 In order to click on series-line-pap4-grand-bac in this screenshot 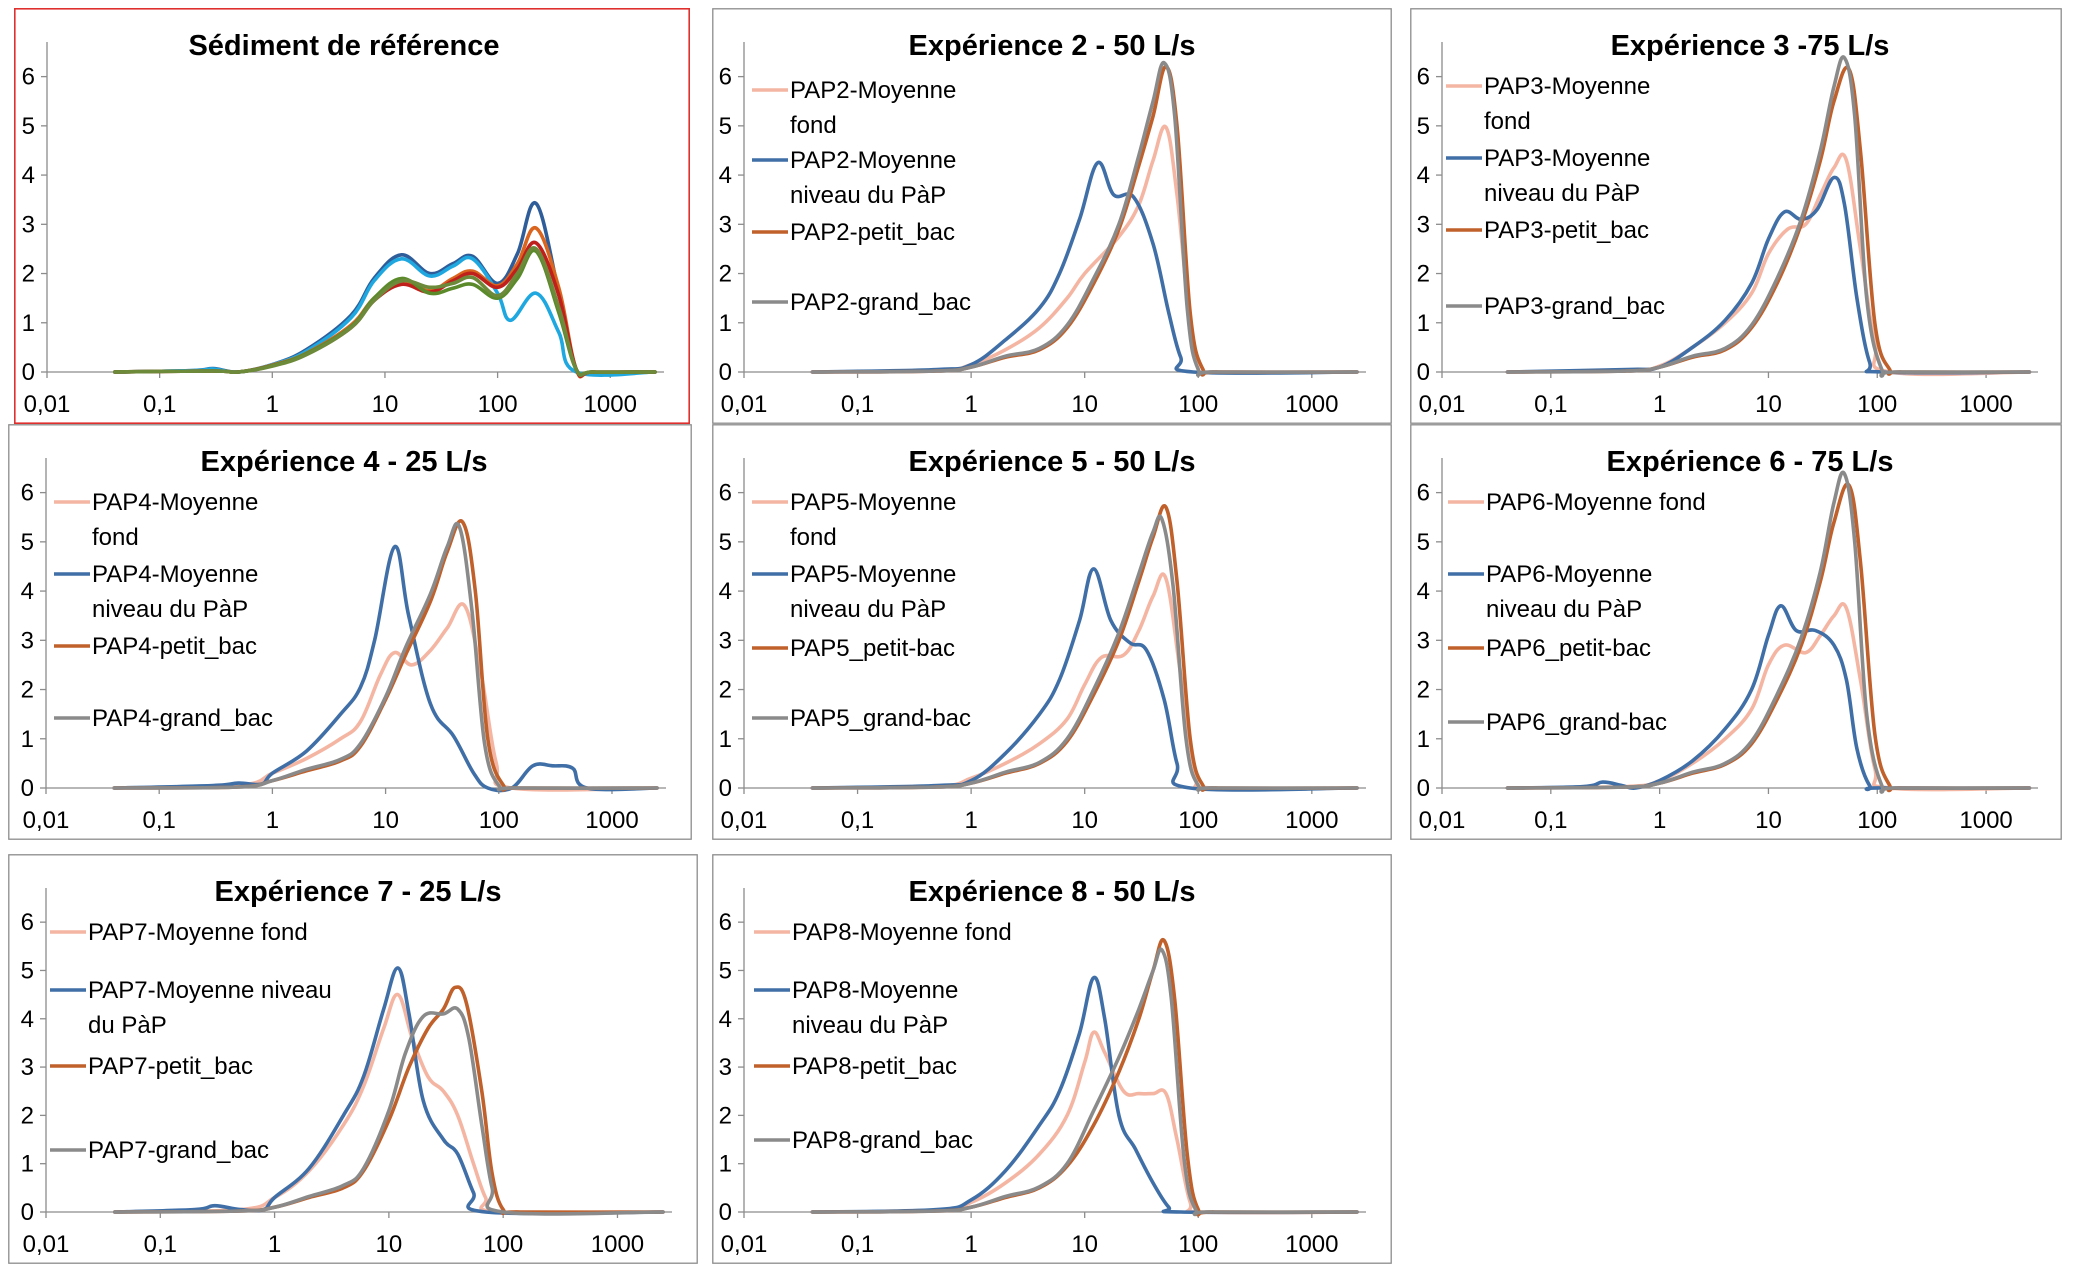, I will do `click(385, 656)`.